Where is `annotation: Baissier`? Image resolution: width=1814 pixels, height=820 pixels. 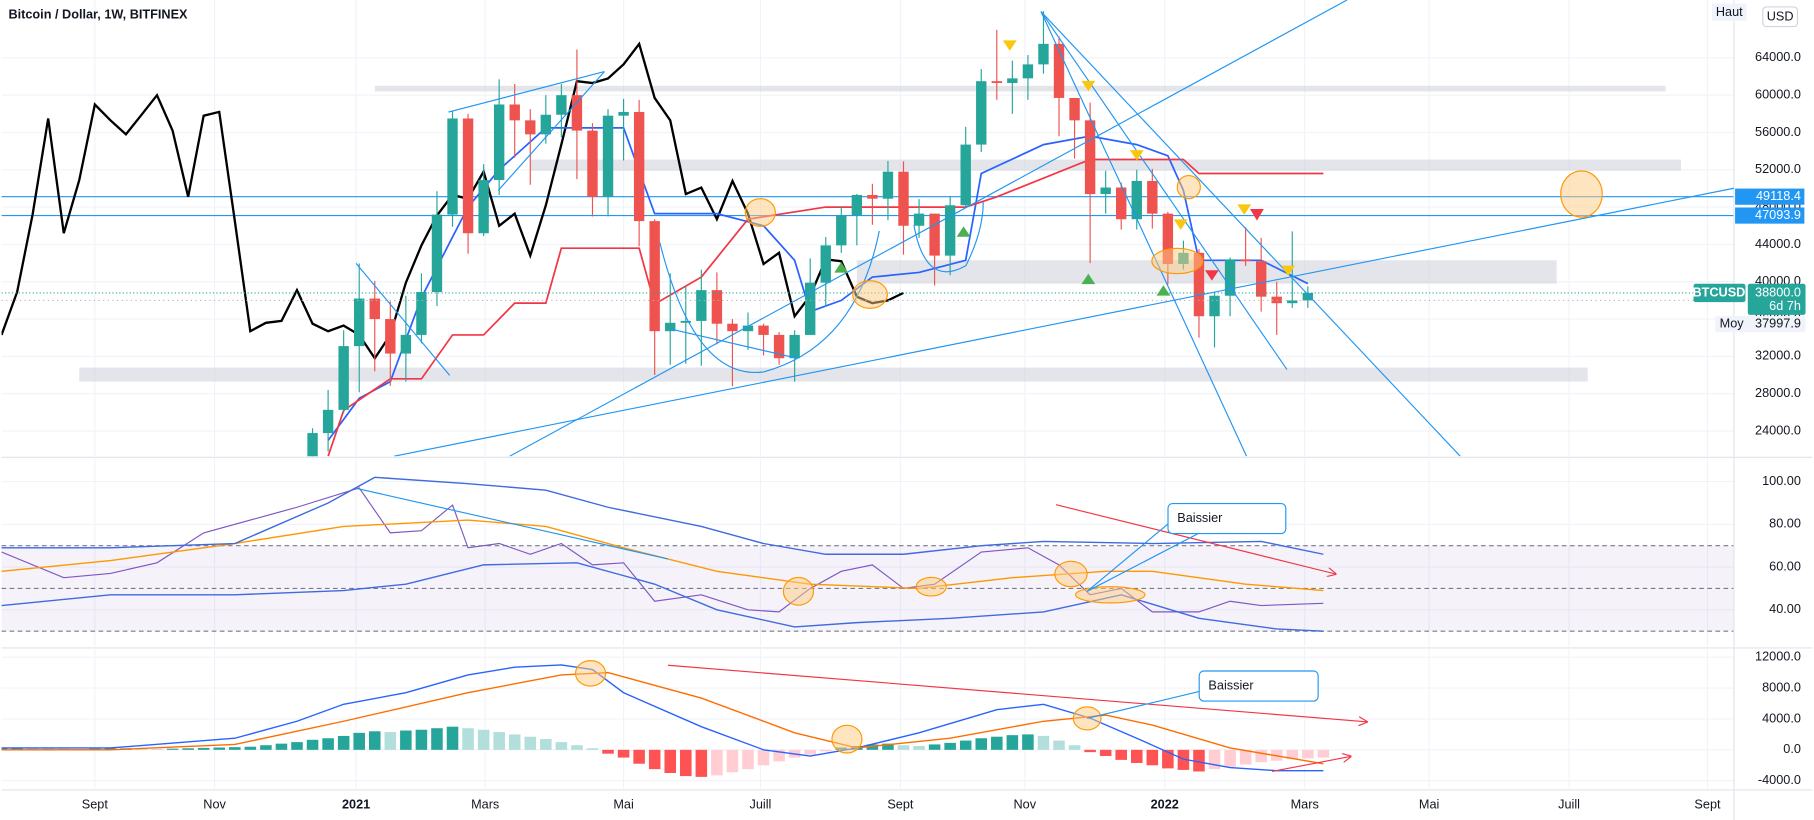 annotation: Baissier is located at coordinates (1231, 685).